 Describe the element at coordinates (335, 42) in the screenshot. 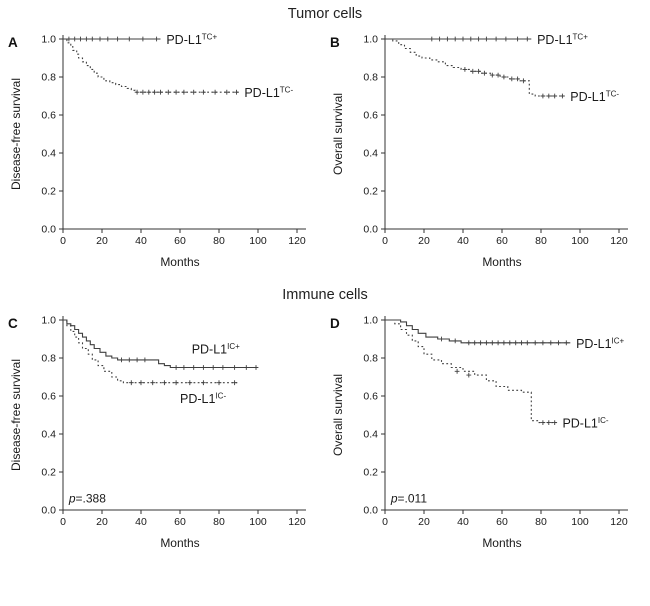

I see `panel-letter-b: B` at that location.